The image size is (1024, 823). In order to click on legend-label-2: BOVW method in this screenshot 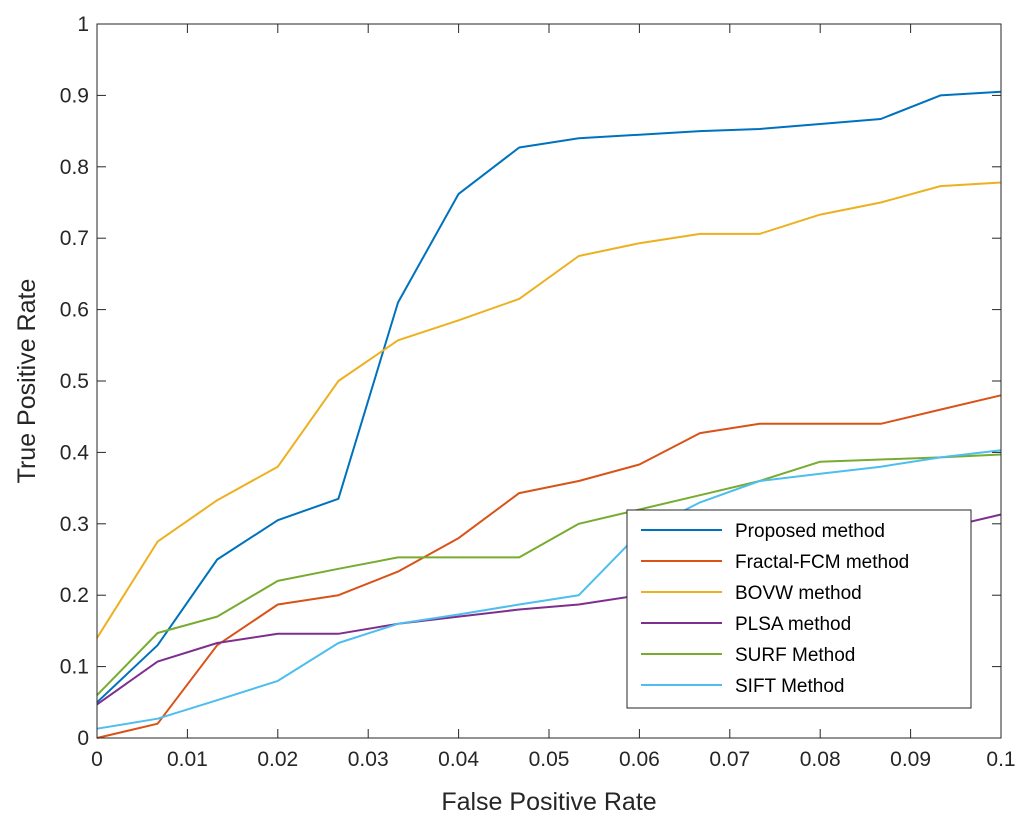, I will do `click(798, 593)`.